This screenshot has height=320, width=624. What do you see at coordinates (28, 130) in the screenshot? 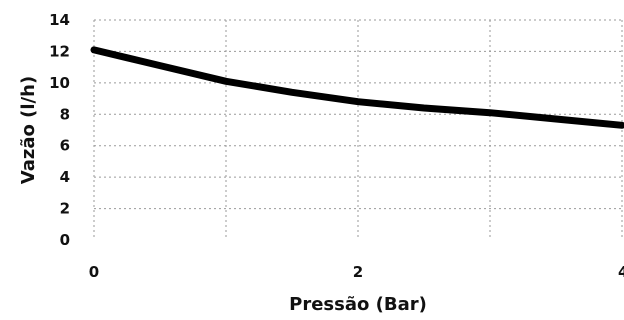
I see `y-axis-title: Vazão (l/h)` at bounding box center [28, 130].